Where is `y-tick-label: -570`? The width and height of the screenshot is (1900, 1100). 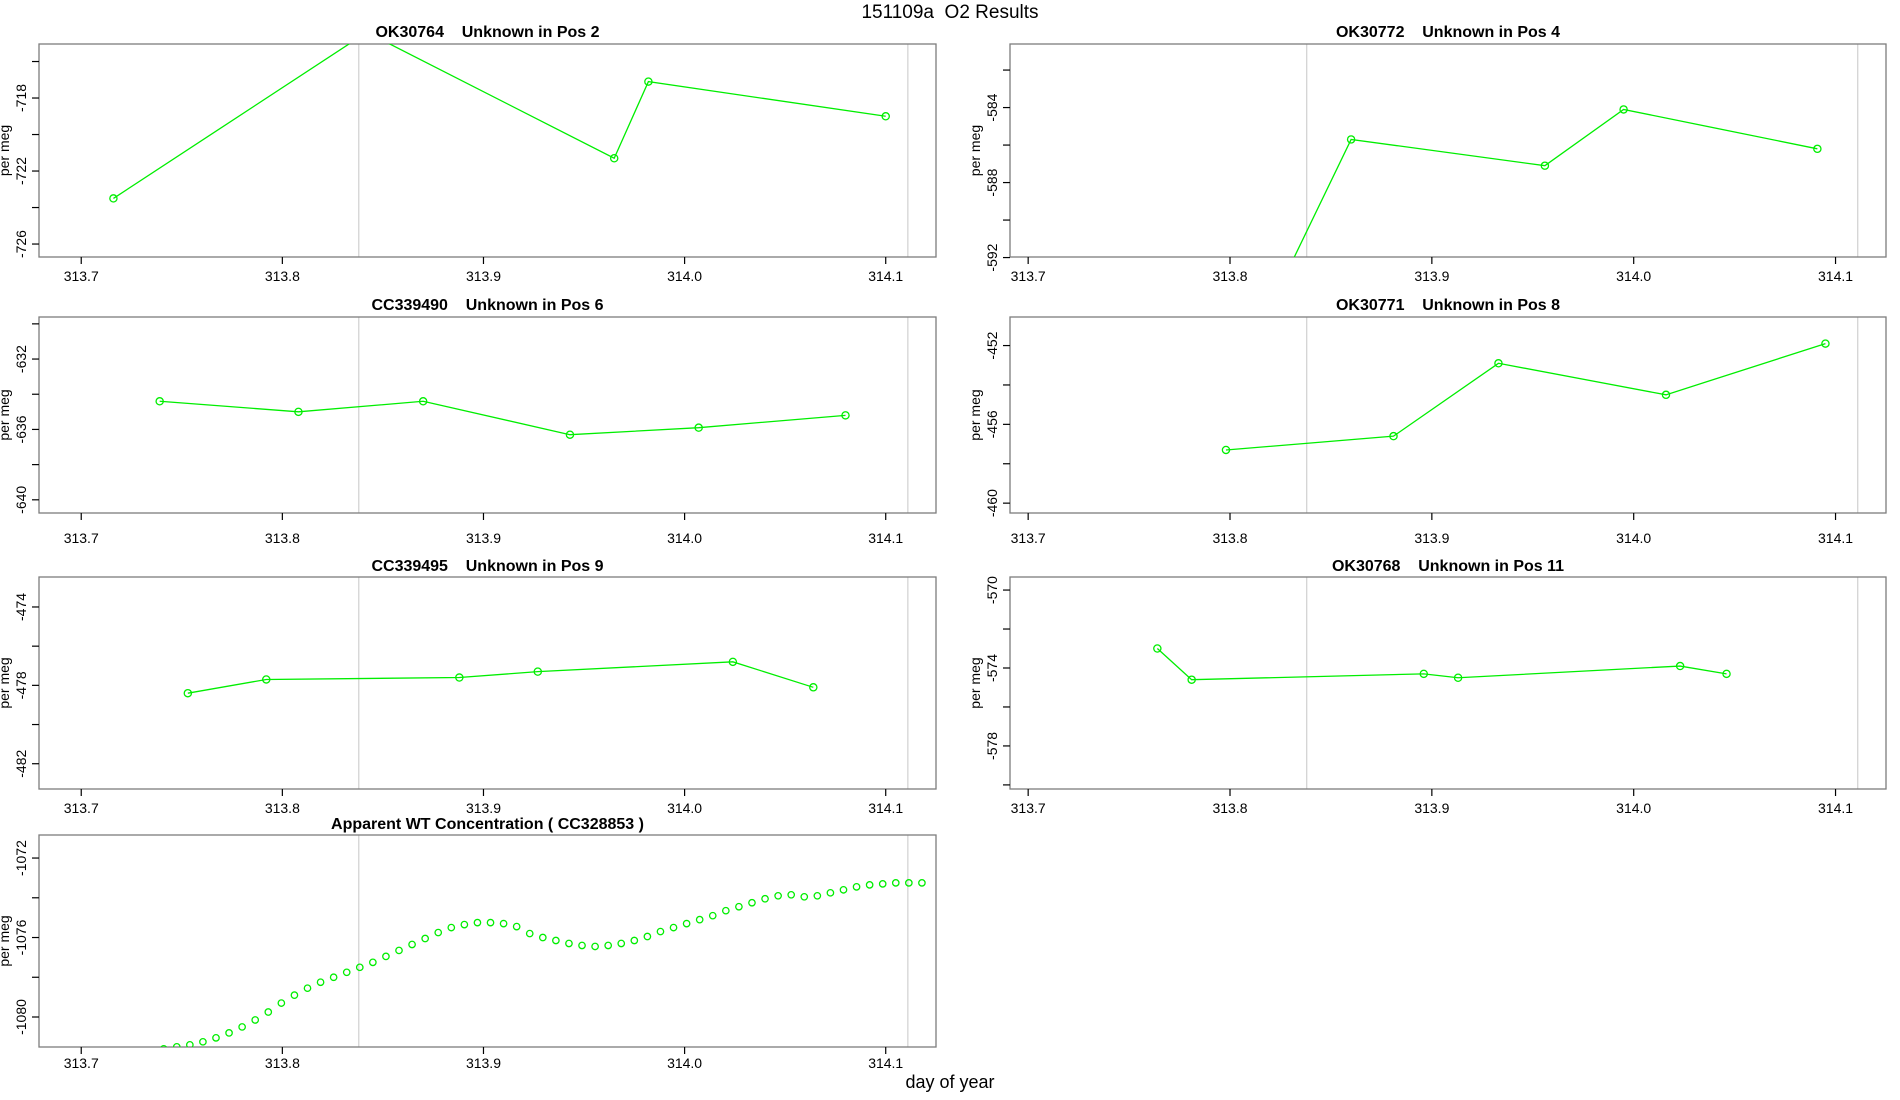
y-tick-label: -570 is located at coordinates (992, 590).